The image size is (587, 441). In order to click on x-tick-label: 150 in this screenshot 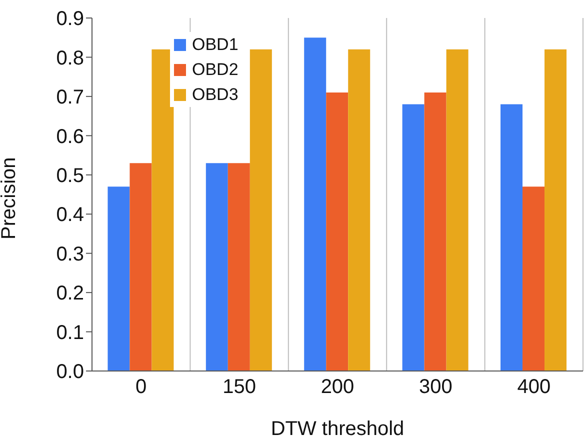, I will do `click(239, 387)`.